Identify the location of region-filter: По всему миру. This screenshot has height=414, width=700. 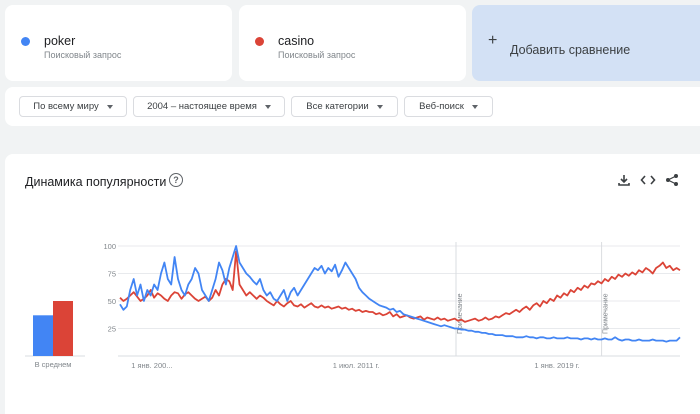
(73, 106).